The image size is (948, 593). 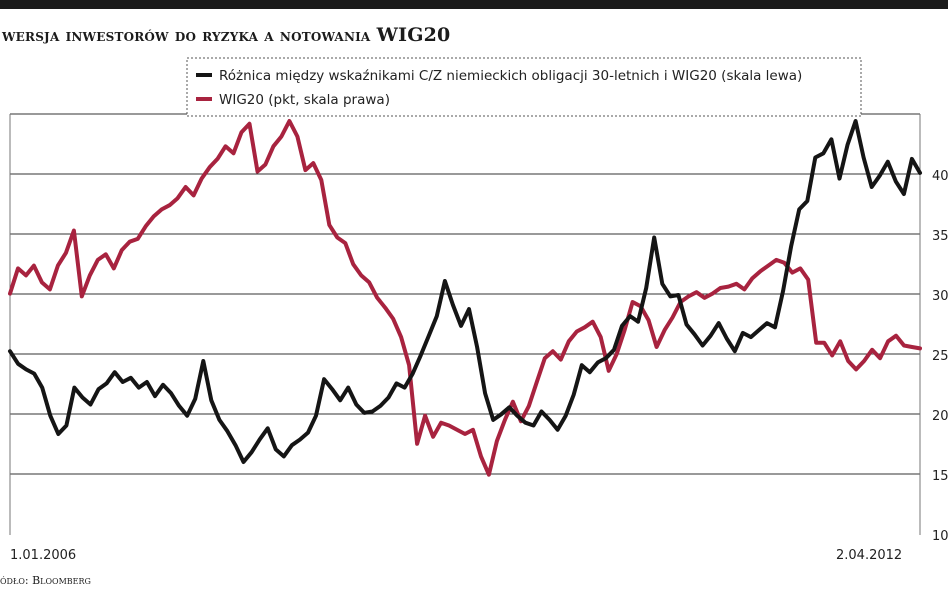 What do you see at coordinates (189, 36) in the screenshot?
I see `chart-title-main: wersja inwestorów do ryzyka a notowania` at bounding box center [189, 36].